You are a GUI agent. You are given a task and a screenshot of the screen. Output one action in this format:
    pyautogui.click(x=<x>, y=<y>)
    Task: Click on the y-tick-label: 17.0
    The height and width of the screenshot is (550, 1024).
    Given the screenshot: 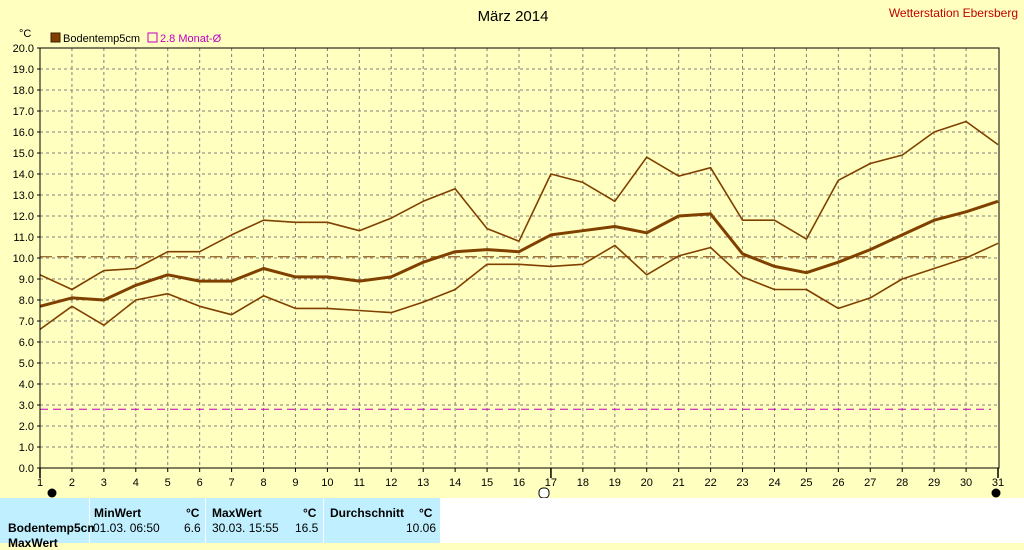 What is the action you would take?
    pyautogui.click(x=23, y=112)
    